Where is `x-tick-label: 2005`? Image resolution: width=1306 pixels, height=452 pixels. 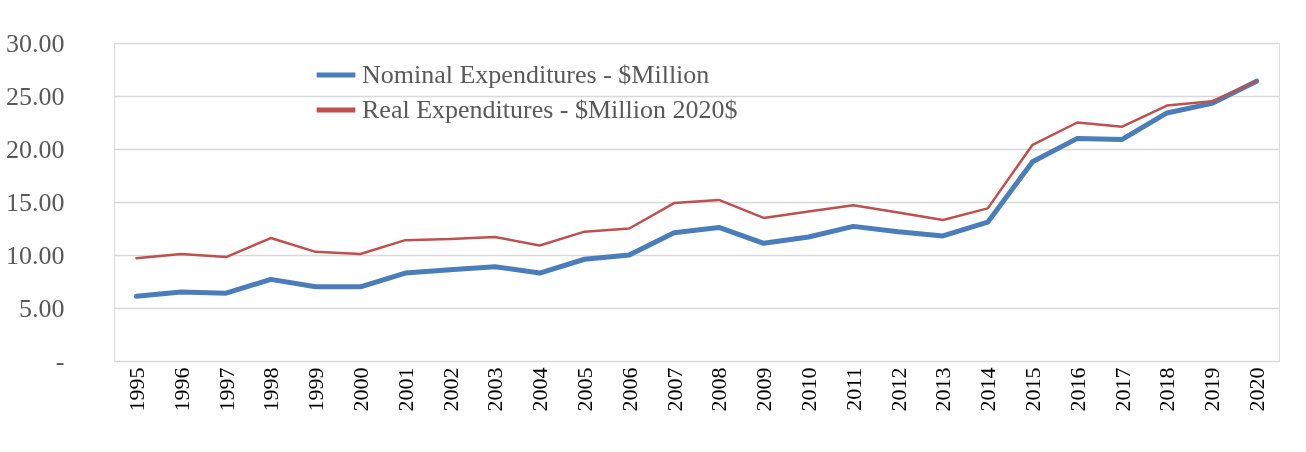
x-tick-label: 2005 is located at coordinates (584, 389).